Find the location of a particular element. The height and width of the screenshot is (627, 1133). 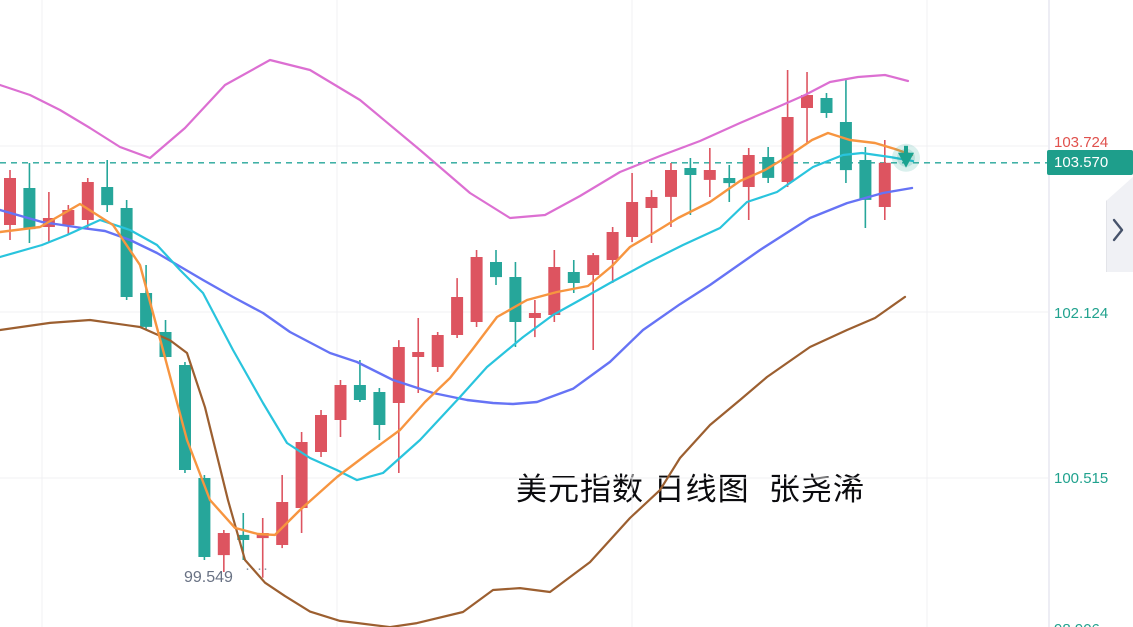

axis-label-high: 103.724 is located at coordinates (1081, 142).